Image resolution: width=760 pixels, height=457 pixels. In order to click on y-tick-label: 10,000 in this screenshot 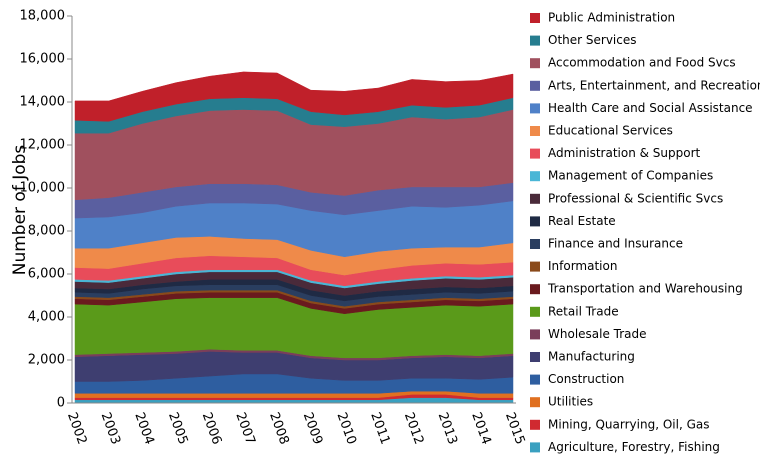, I will do `click(43, 188)`.